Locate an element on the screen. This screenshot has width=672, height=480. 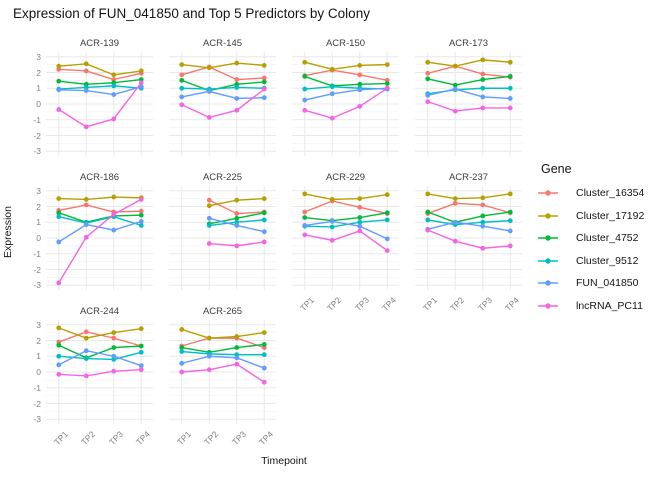
legend-entry-Cluster_9512: Cluster_9512 is located at coordinates (591, 261).